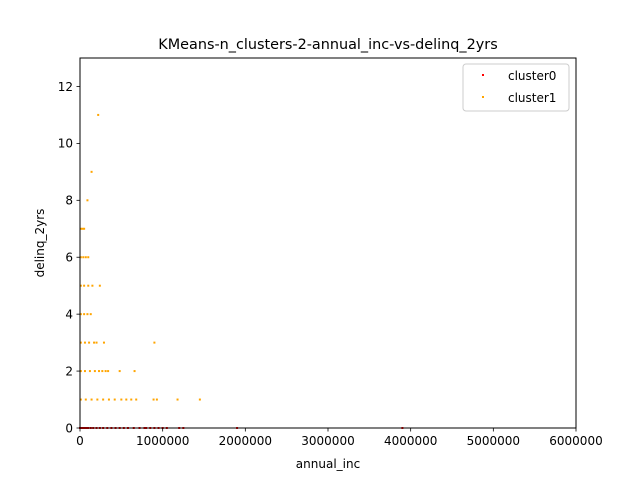 The height and width of the screenshot is (480, 640). What do you see at coordinates (40, 243) in the screenshot?
I see `y-axis-label: delinq_2yrs` at bounding box center [40, 243].